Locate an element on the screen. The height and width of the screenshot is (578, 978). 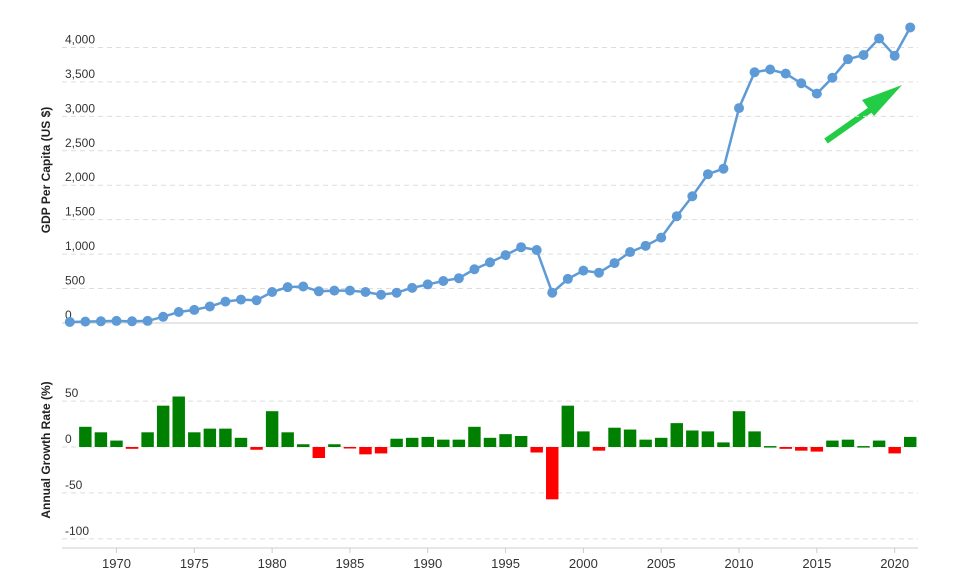
y-tick-label: 3,500 is located at coordinates (80, 74).